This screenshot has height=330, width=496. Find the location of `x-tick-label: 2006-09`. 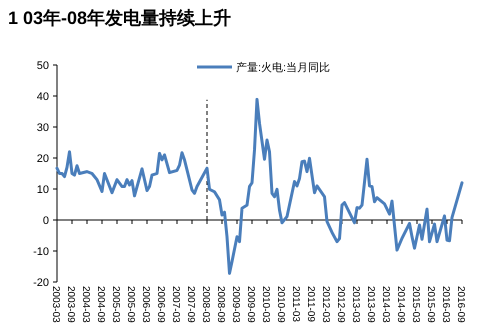

x-tick-label: 2006-09 is located at coordinates (160, 305).